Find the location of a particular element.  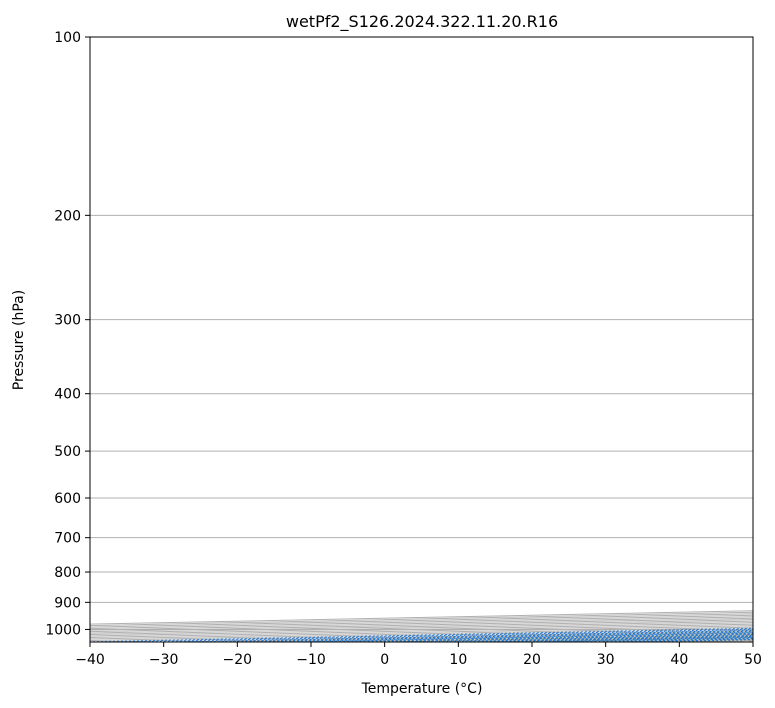

y-tick-label: 500 is located at coordinates (67, 452).